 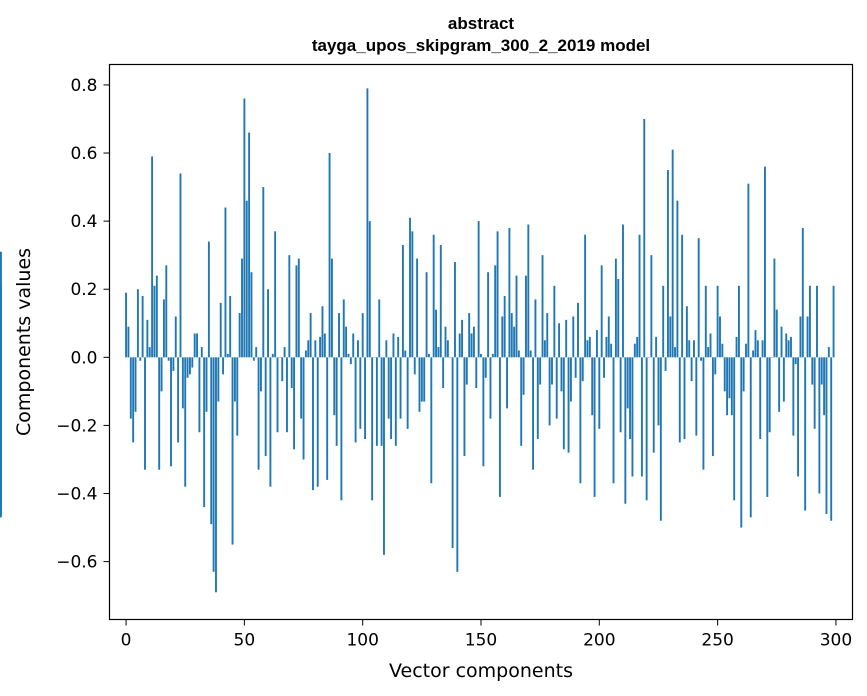 What do you see at coordinates (83, 290) in the screenshot?
I see `y-tick-label: 0.2` at bounding box center [83, 290].